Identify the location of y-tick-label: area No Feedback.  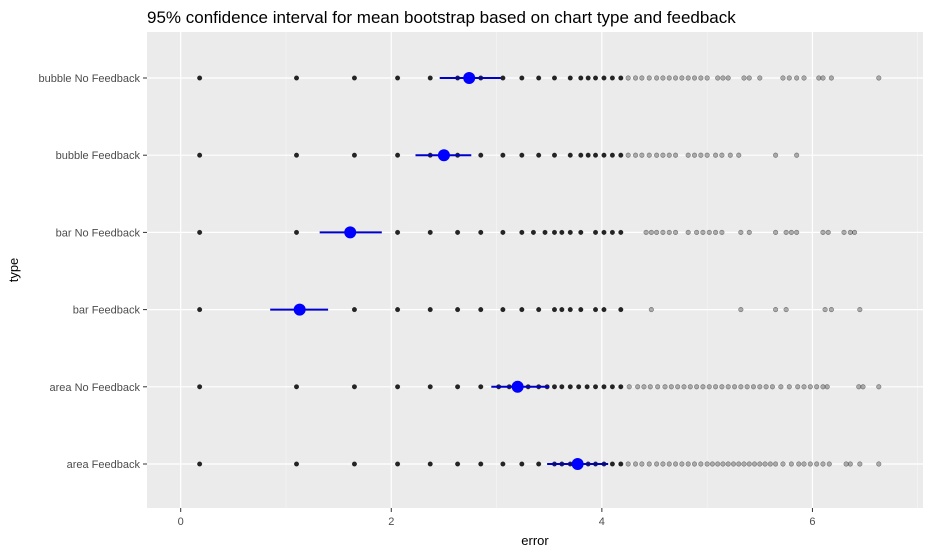
(95, 388).